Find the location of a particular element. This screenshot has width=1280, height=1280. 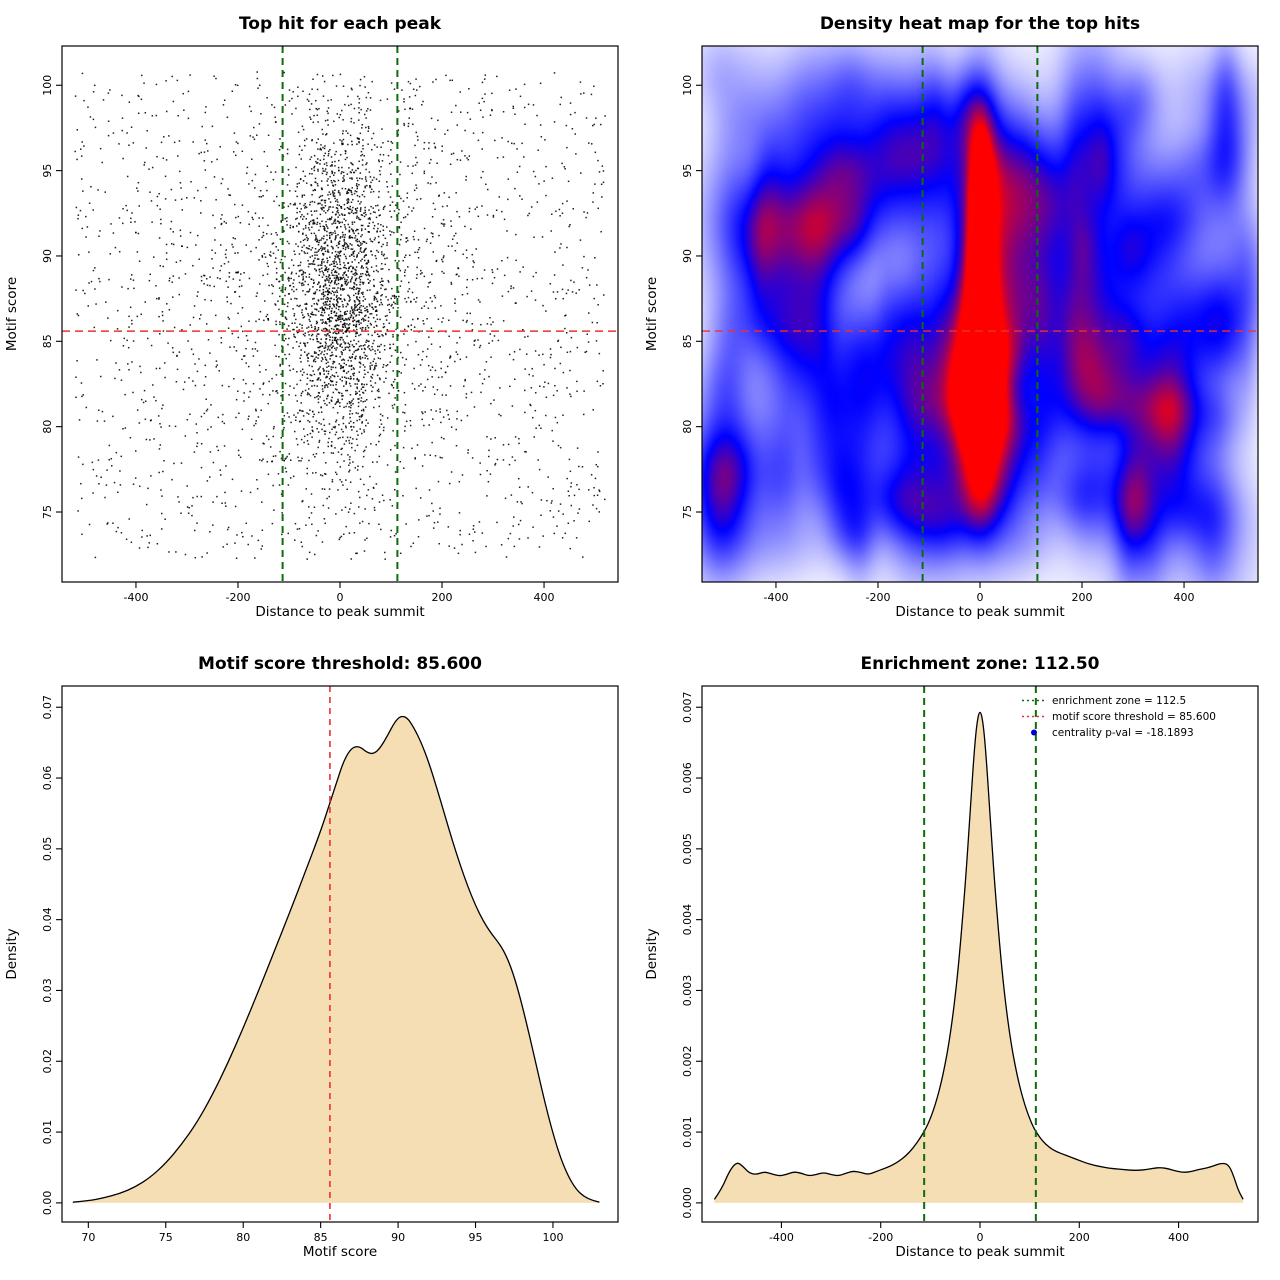

chart-title: Enrichment zone: 112.50 is located at coordinates (980, 664).